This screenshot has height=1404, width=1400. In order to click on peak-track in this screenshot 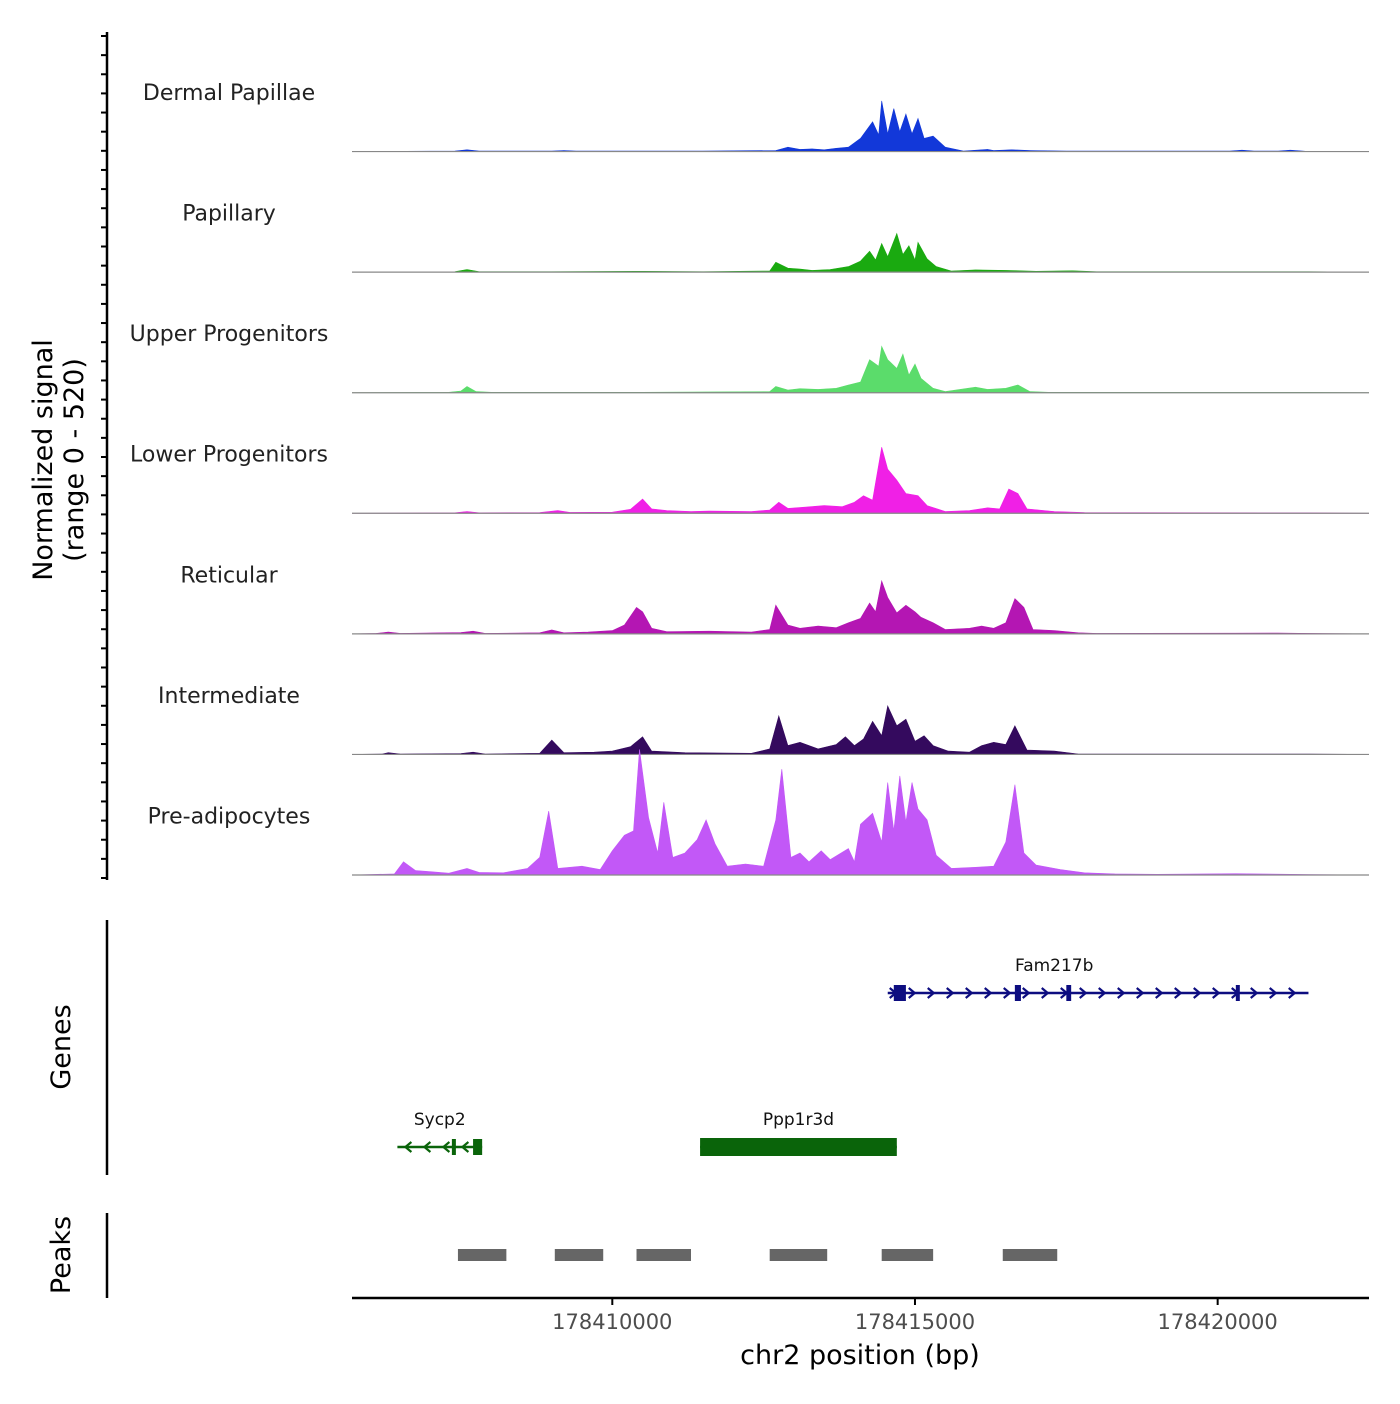, I will do `click(757, 1255)`.